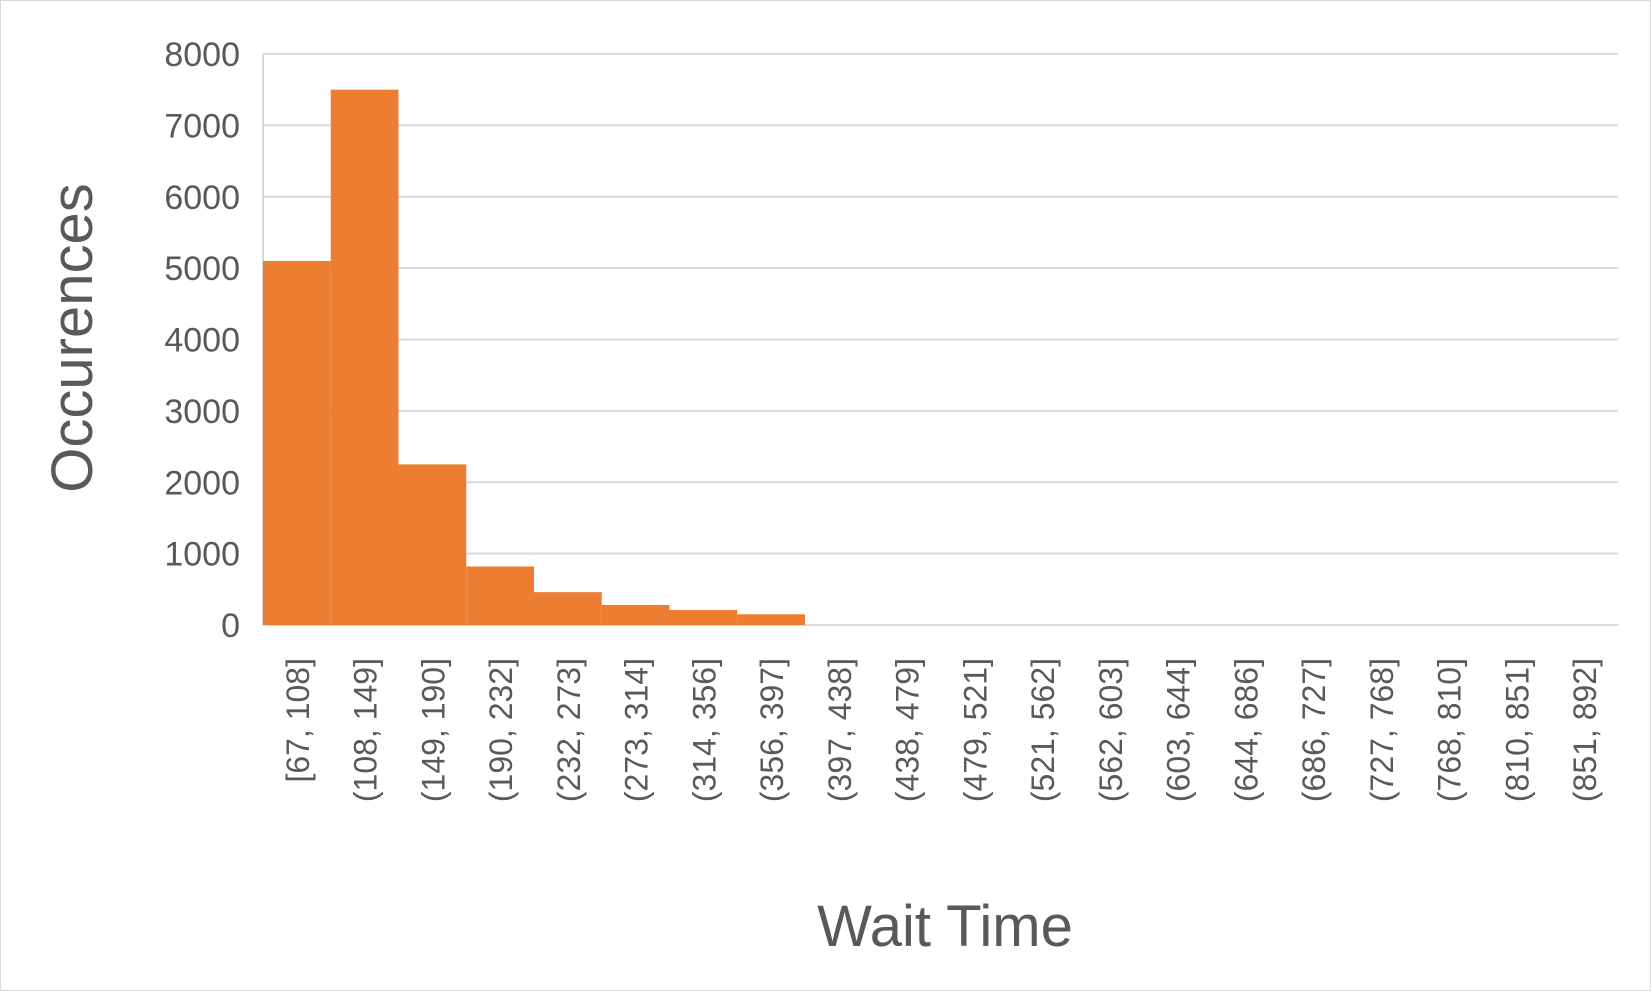 Image resolution: width=1651 pixels, height=991 pixels. Describe the element at coordinates (1111, 730) in the screenshot. I see `x-tick-label: (562, 603]` at that location.